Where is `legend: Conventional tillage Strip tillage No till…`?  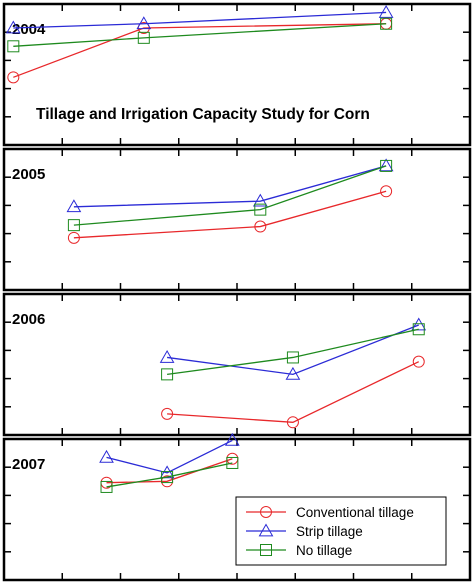
legend: Conventional tillage Strip tillage No till… is located at coordinates (341, 531).